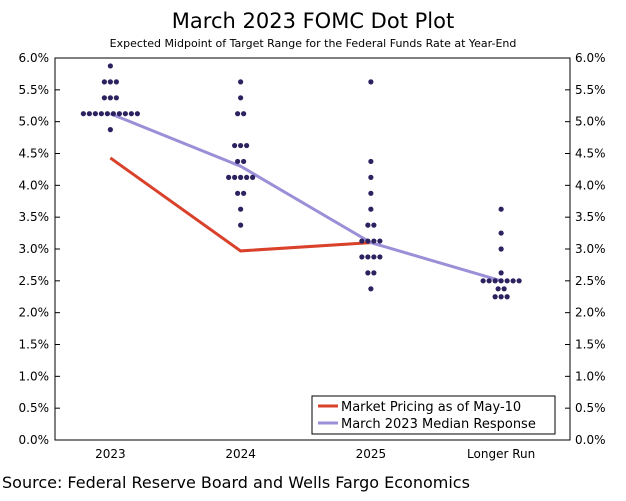 This screenshot has width=626, height=501. What do you see at coordinates (501, 454) in the screenshot?
I see `x-tick-label: Longer Run` at bounding box center [501, 454].